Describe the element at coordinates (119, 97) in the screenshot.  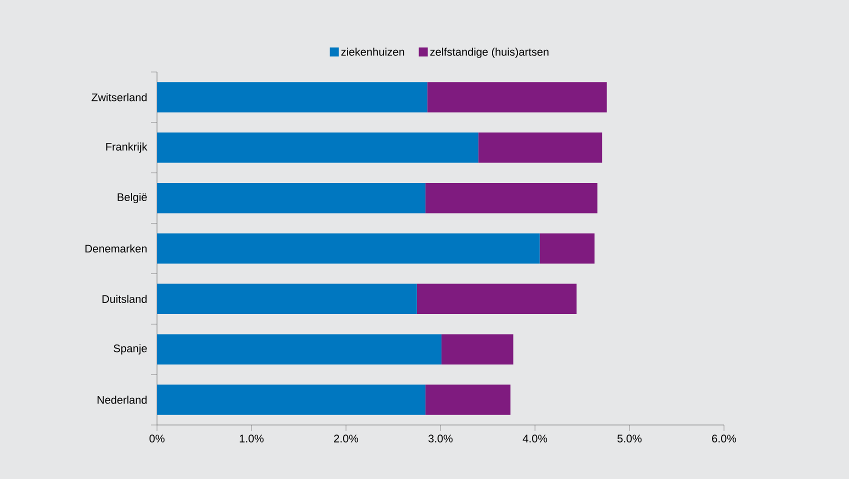
I see `y-tick-label: Zwitserland` at that location.